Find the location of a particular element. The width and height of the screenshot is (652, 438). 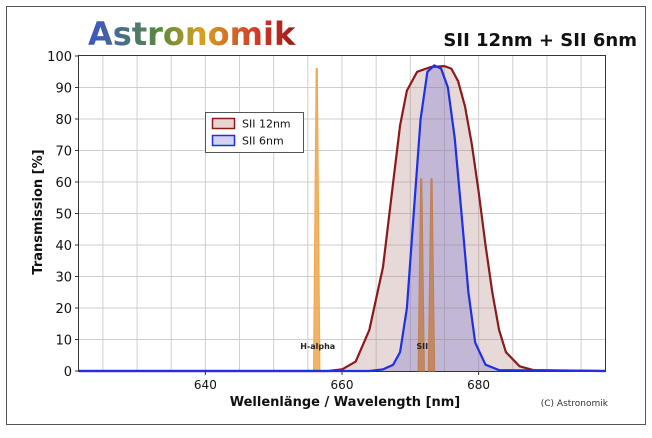

y-tick-label: 10 is located at coordinates (63, 341).